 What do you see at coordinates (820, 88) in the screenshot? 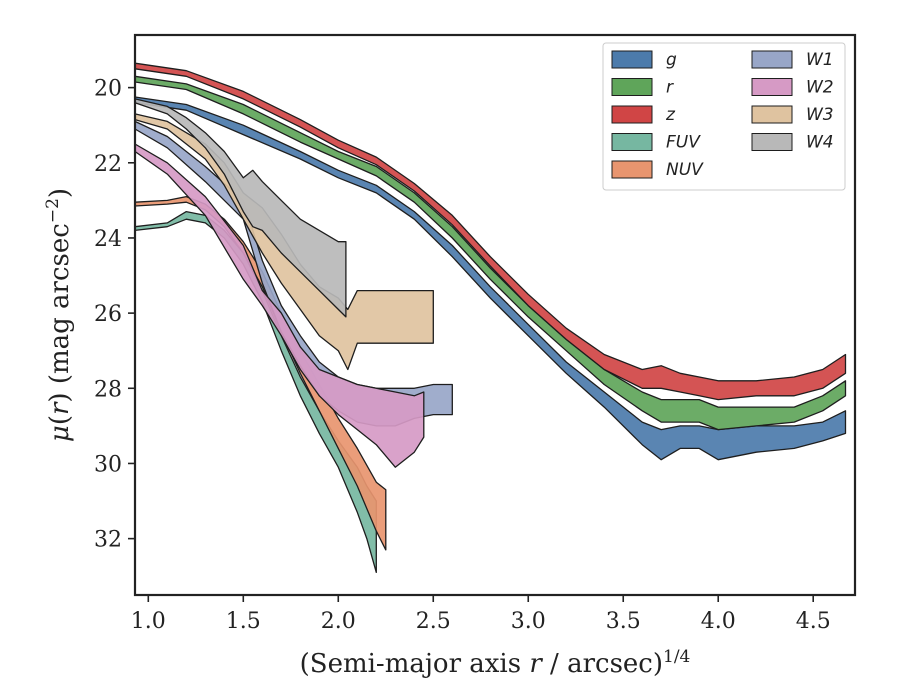
I see `legend-label-w2: W2` at bounding box center [820, 88].